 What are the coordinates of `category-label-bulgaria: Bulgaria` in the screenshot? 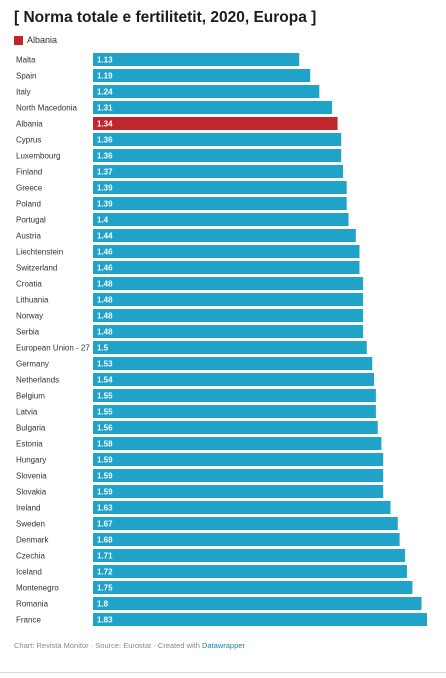 It's located at (31, 428).